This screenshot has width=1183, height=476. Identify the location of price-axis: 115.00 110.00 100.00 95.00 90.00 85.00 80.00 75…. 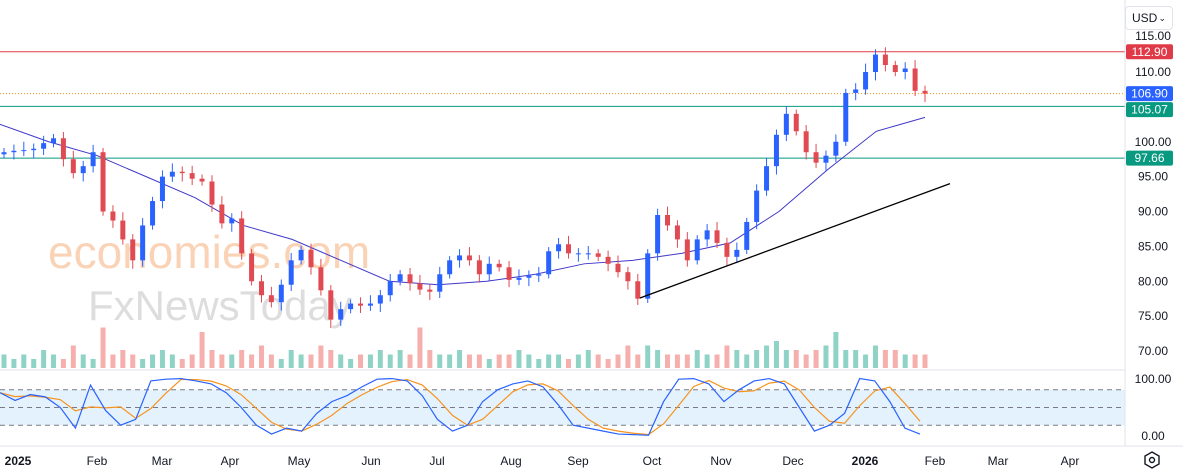
(1153, 236).